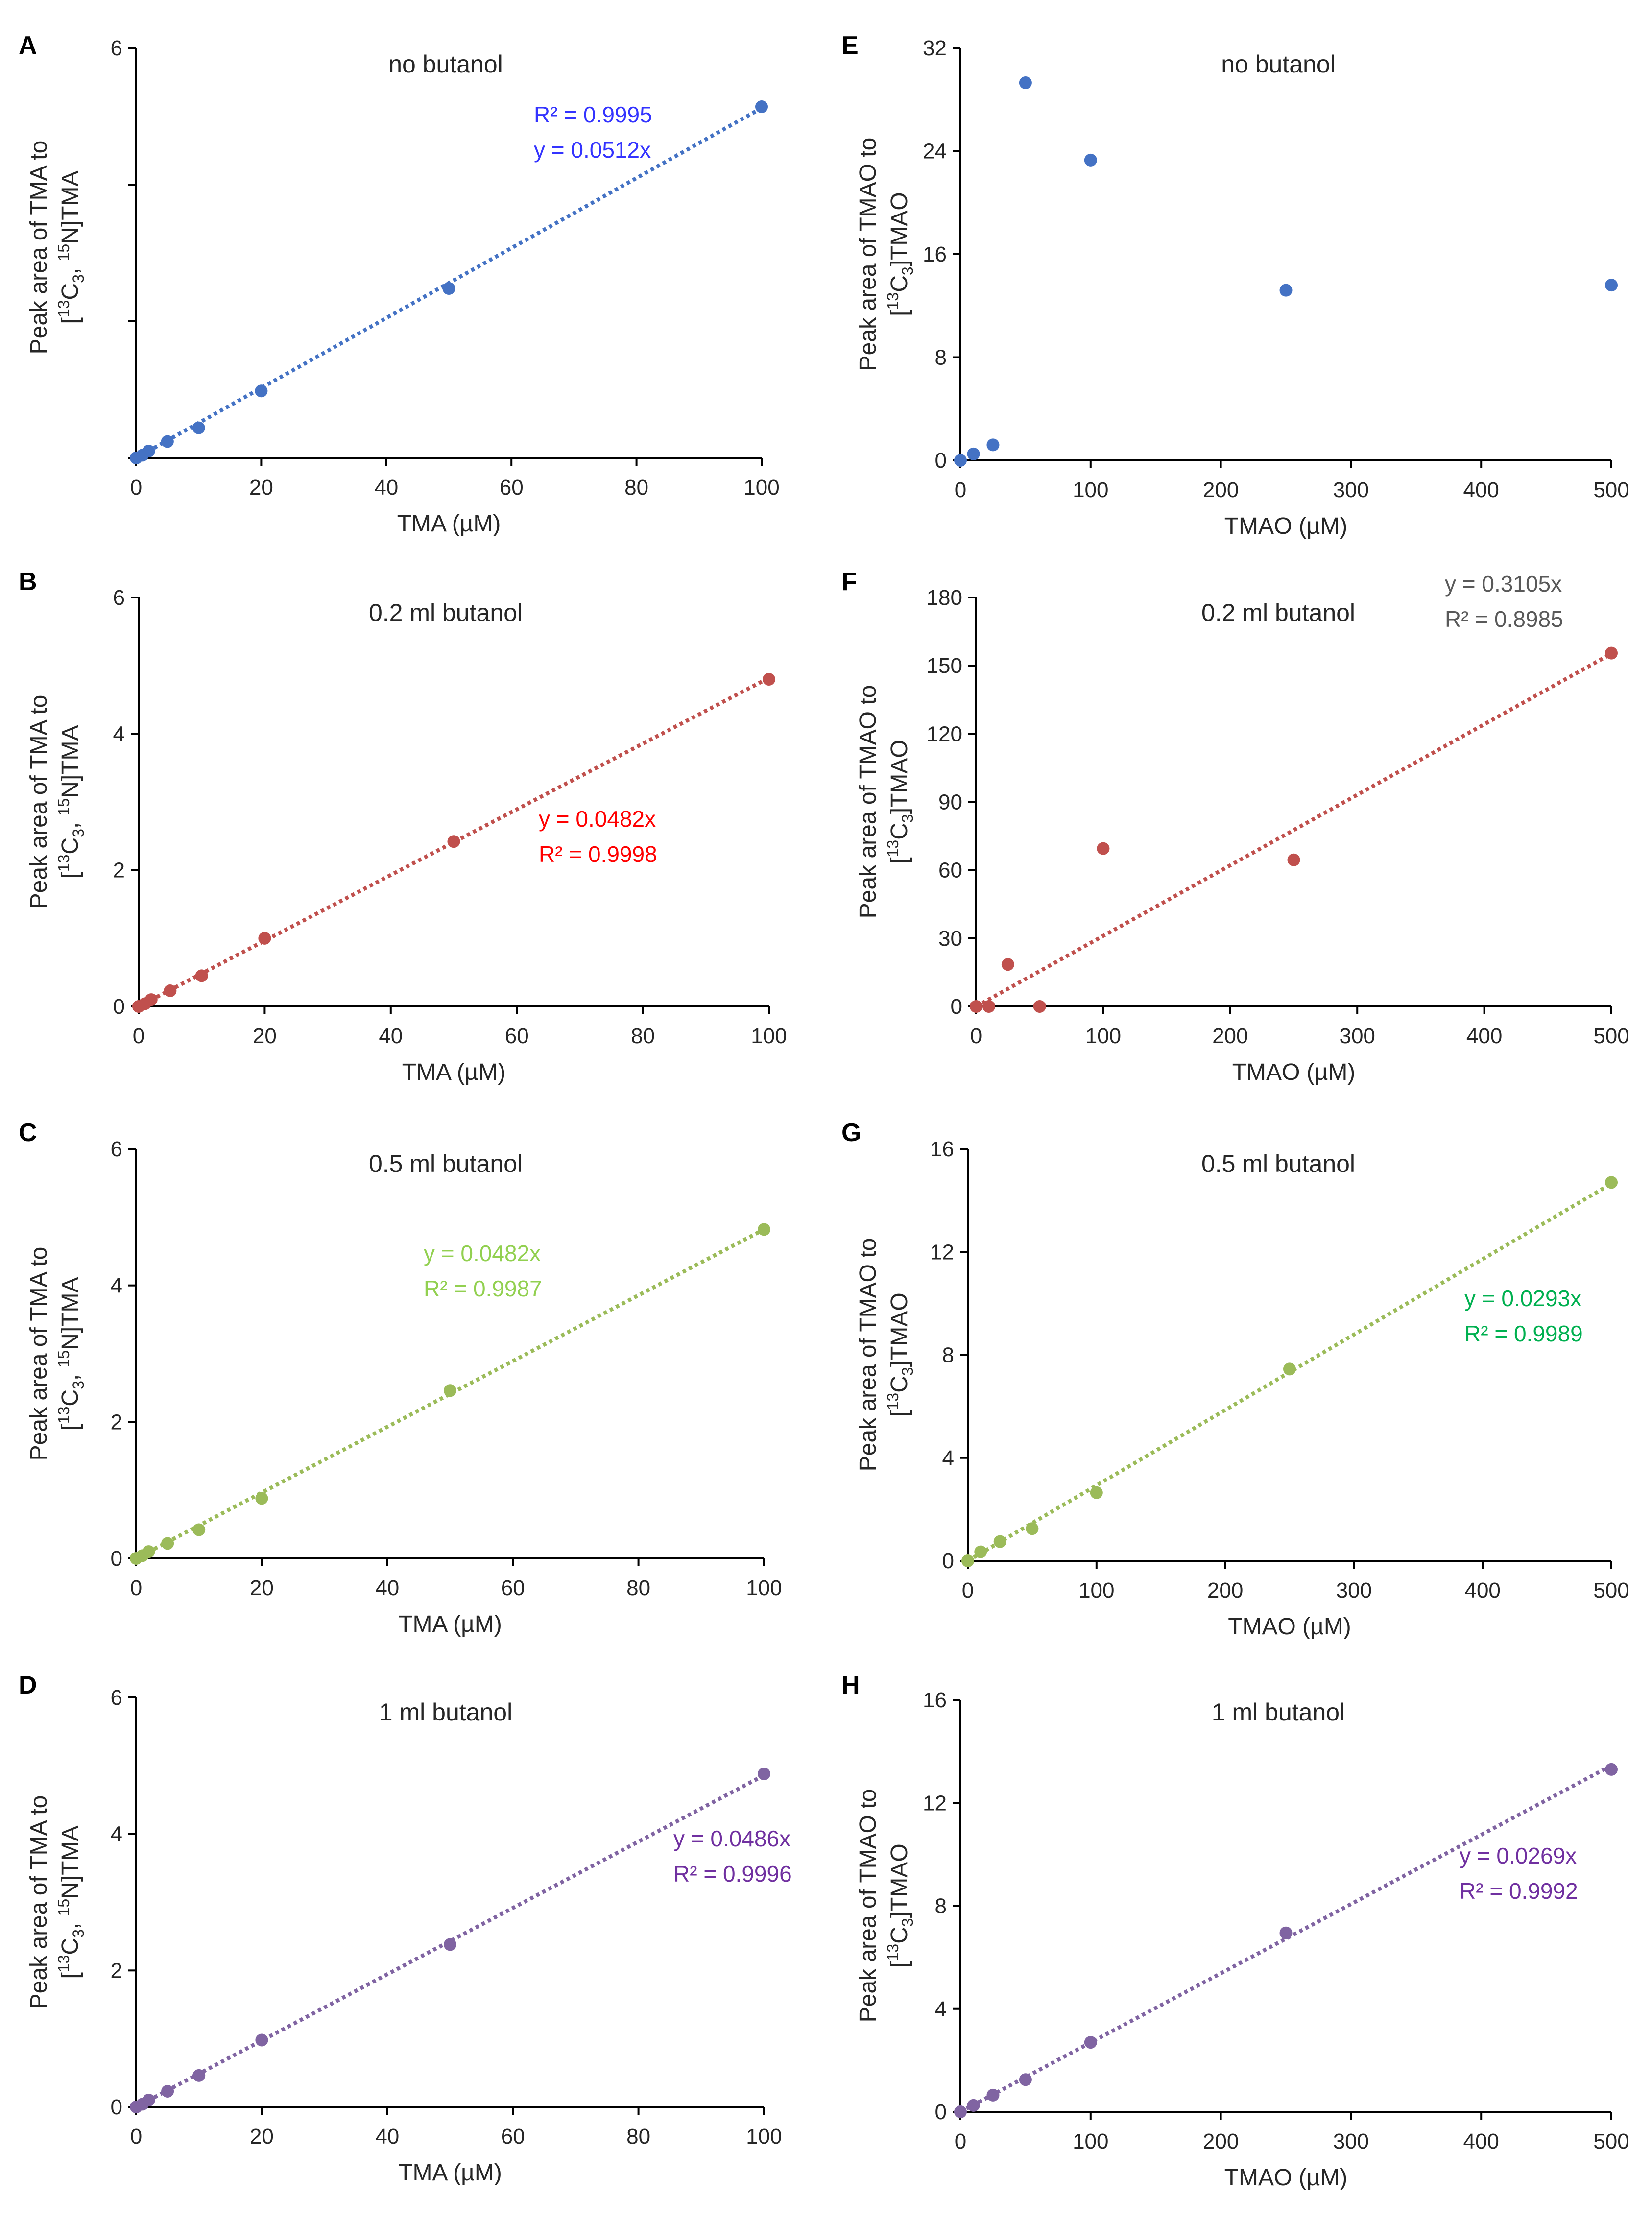  I want to click on trendline-annotation: y = 0.0486x, so click(731, 1838).